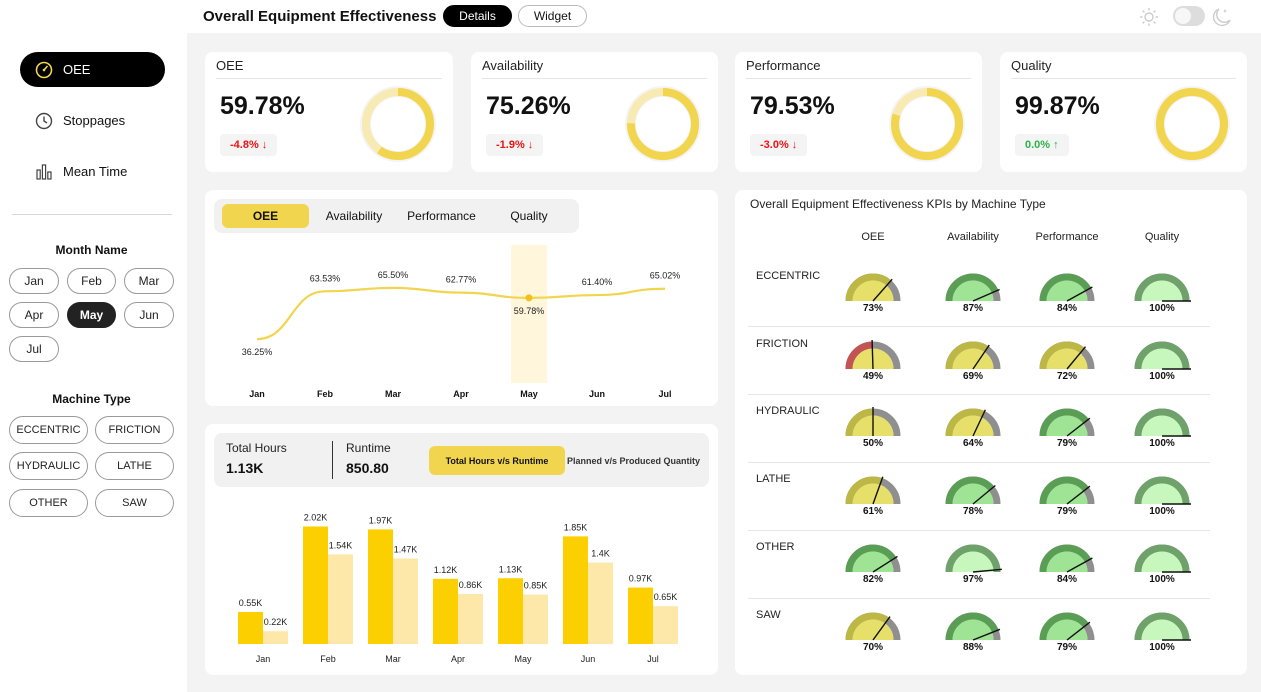 This screenshot has height=692, width=1261. Describe the element at coordinates (633, 460) in the screenshot. I see `planned-vs-produced-button: Planned v/s Produced Quantity` at that location.